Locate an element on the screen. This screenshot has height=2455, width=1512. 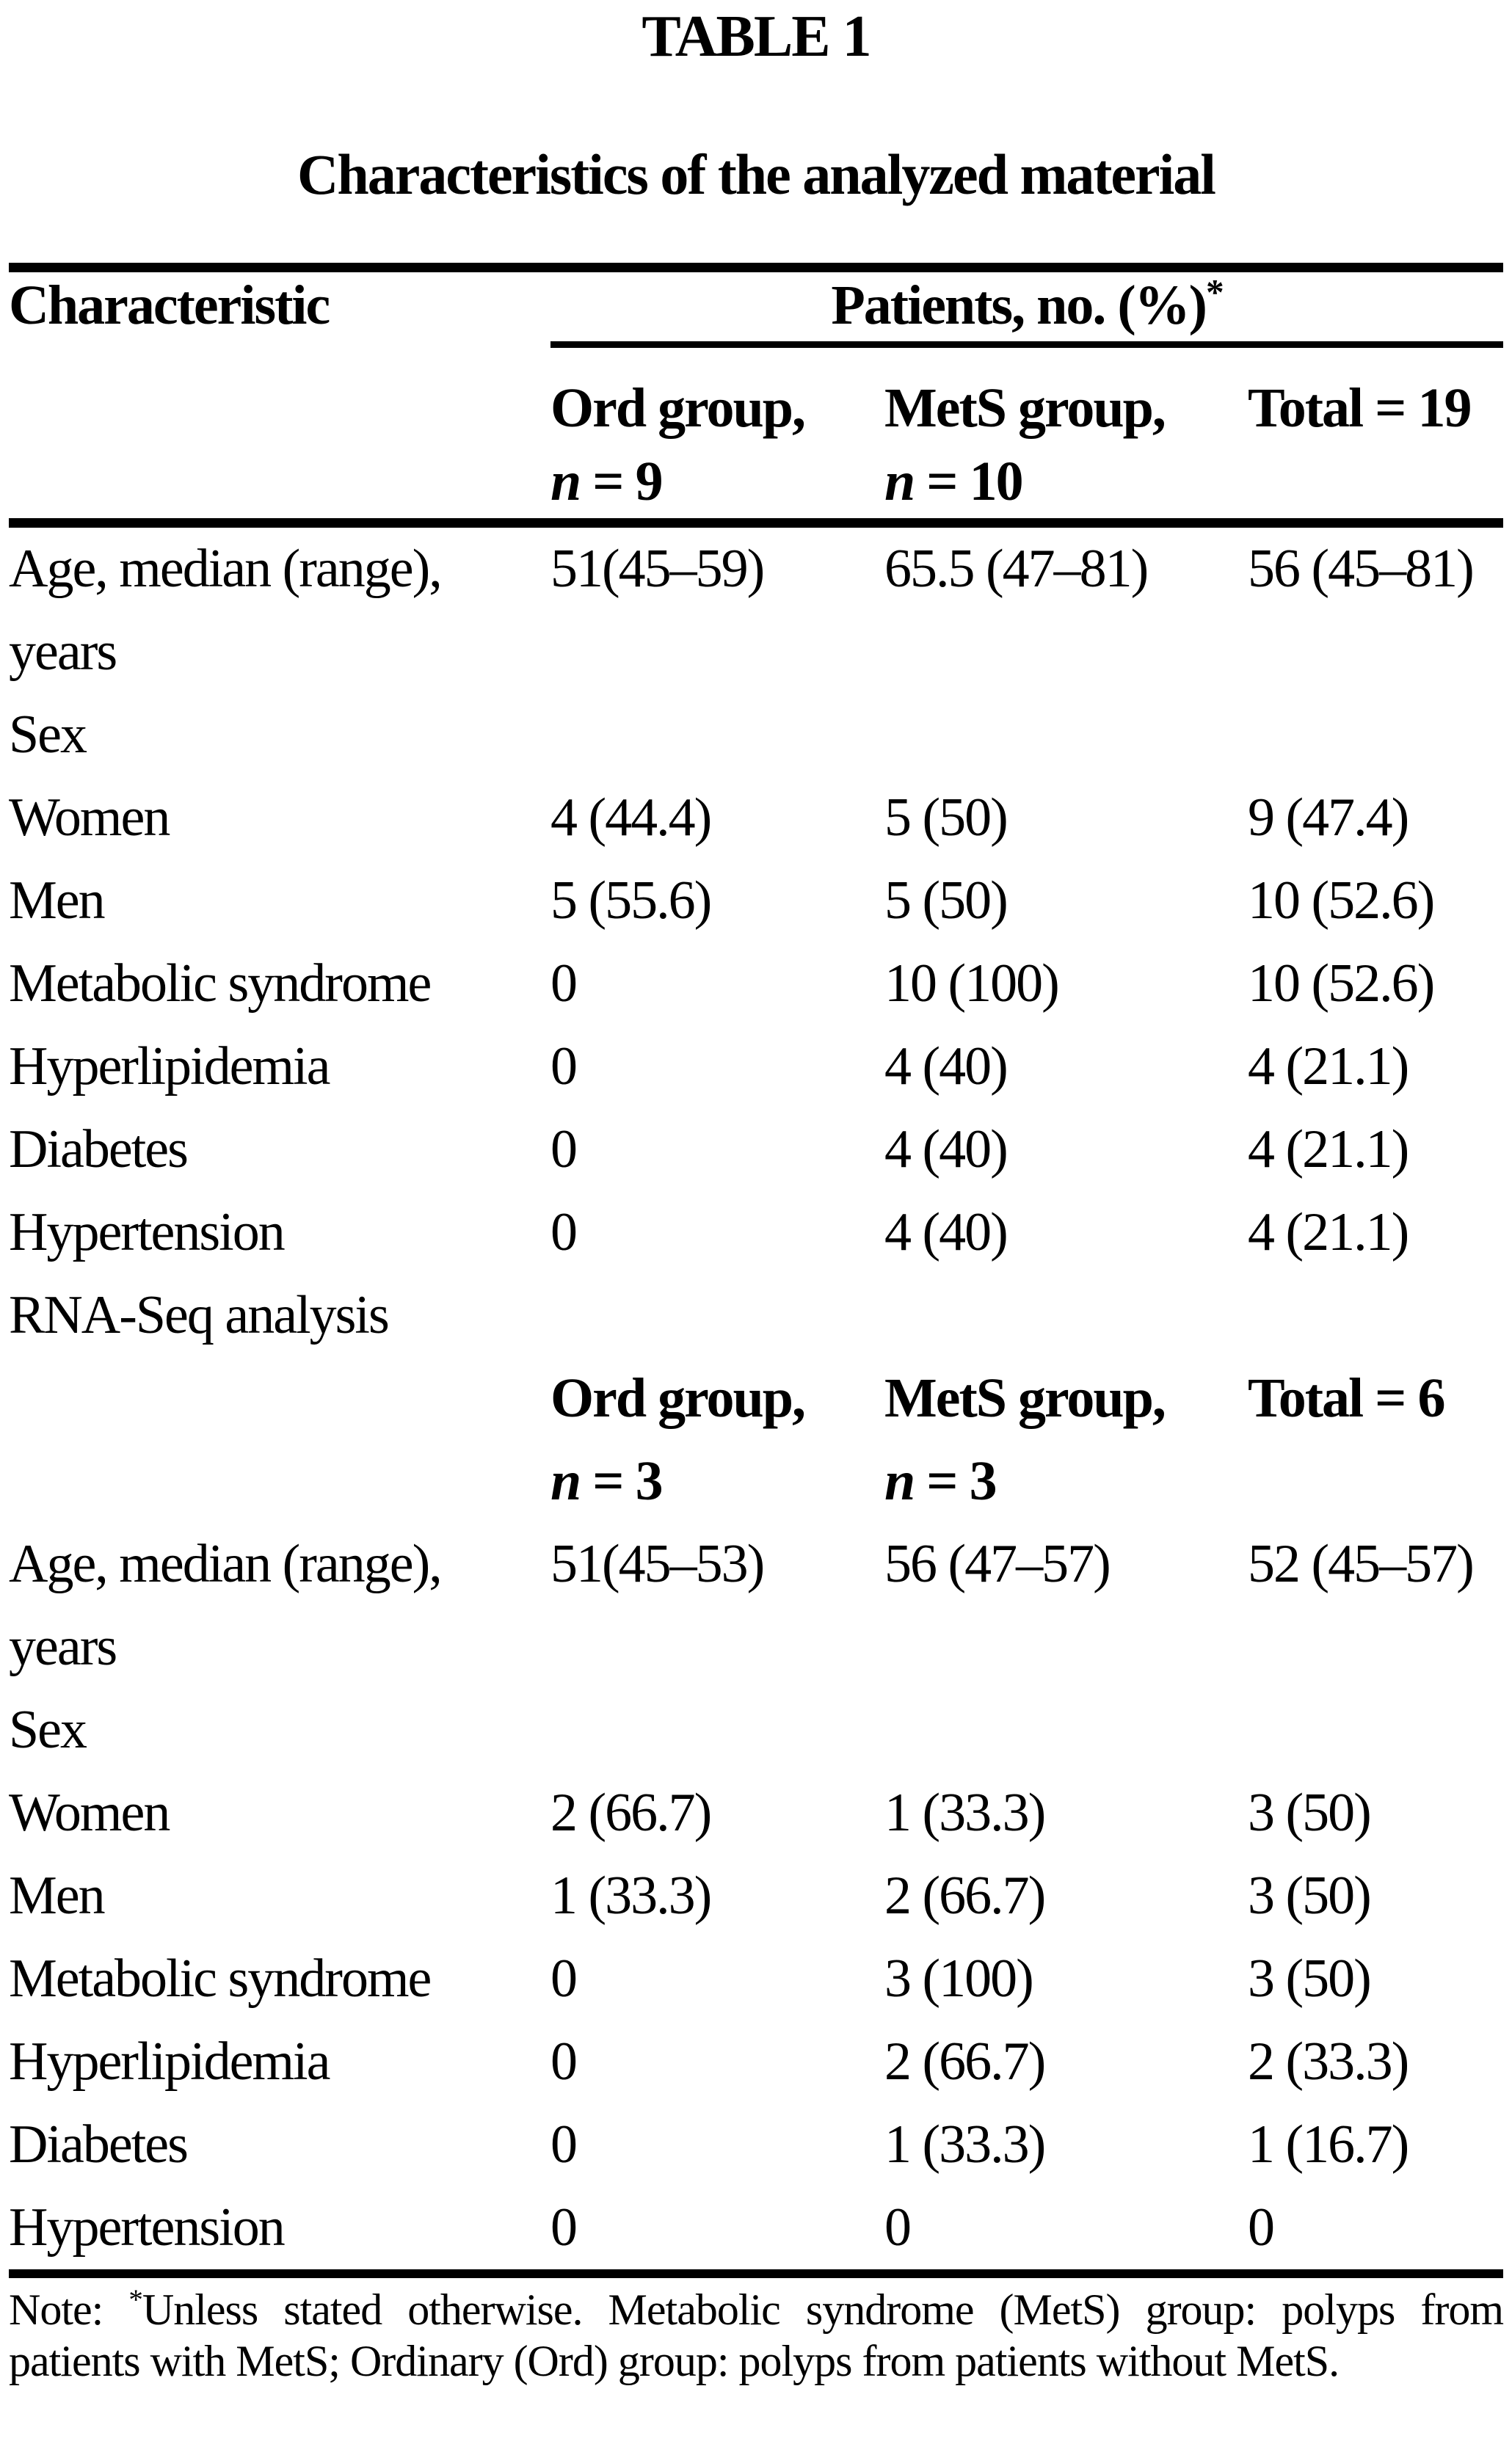
table-header-row: Characteristic Patients, no. (%)* is located at coordinates (756, 306).